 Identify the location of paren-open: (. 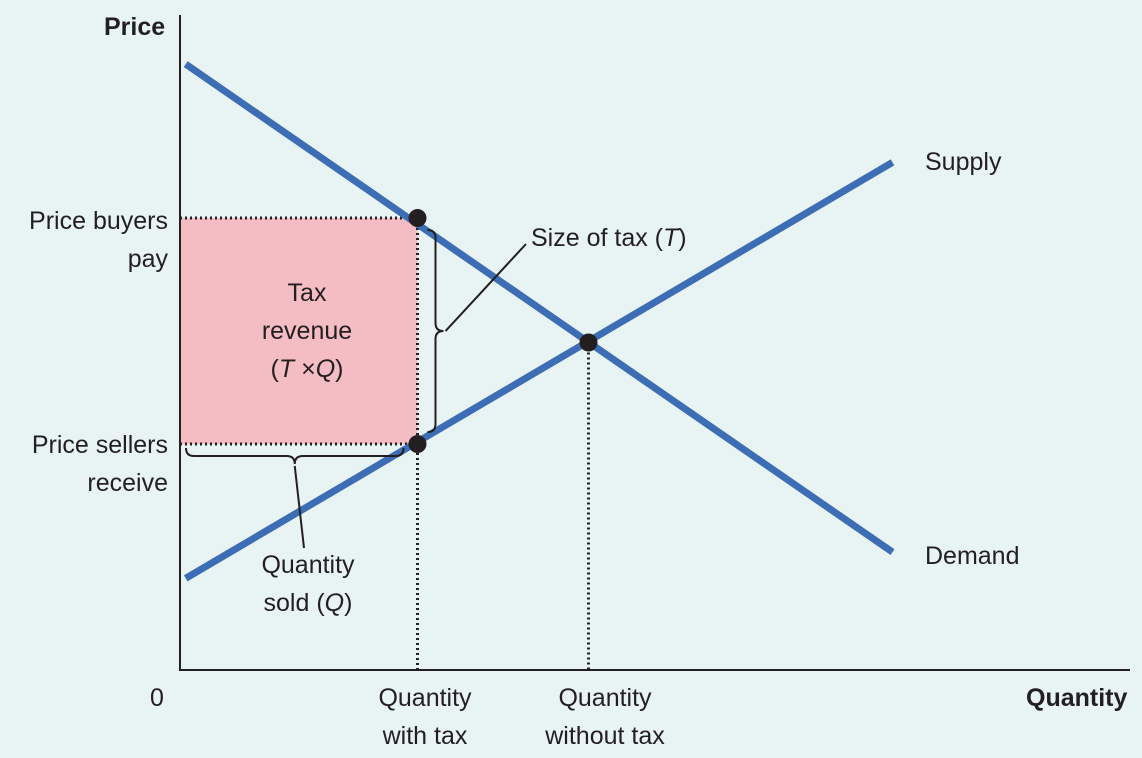
(274, 369).